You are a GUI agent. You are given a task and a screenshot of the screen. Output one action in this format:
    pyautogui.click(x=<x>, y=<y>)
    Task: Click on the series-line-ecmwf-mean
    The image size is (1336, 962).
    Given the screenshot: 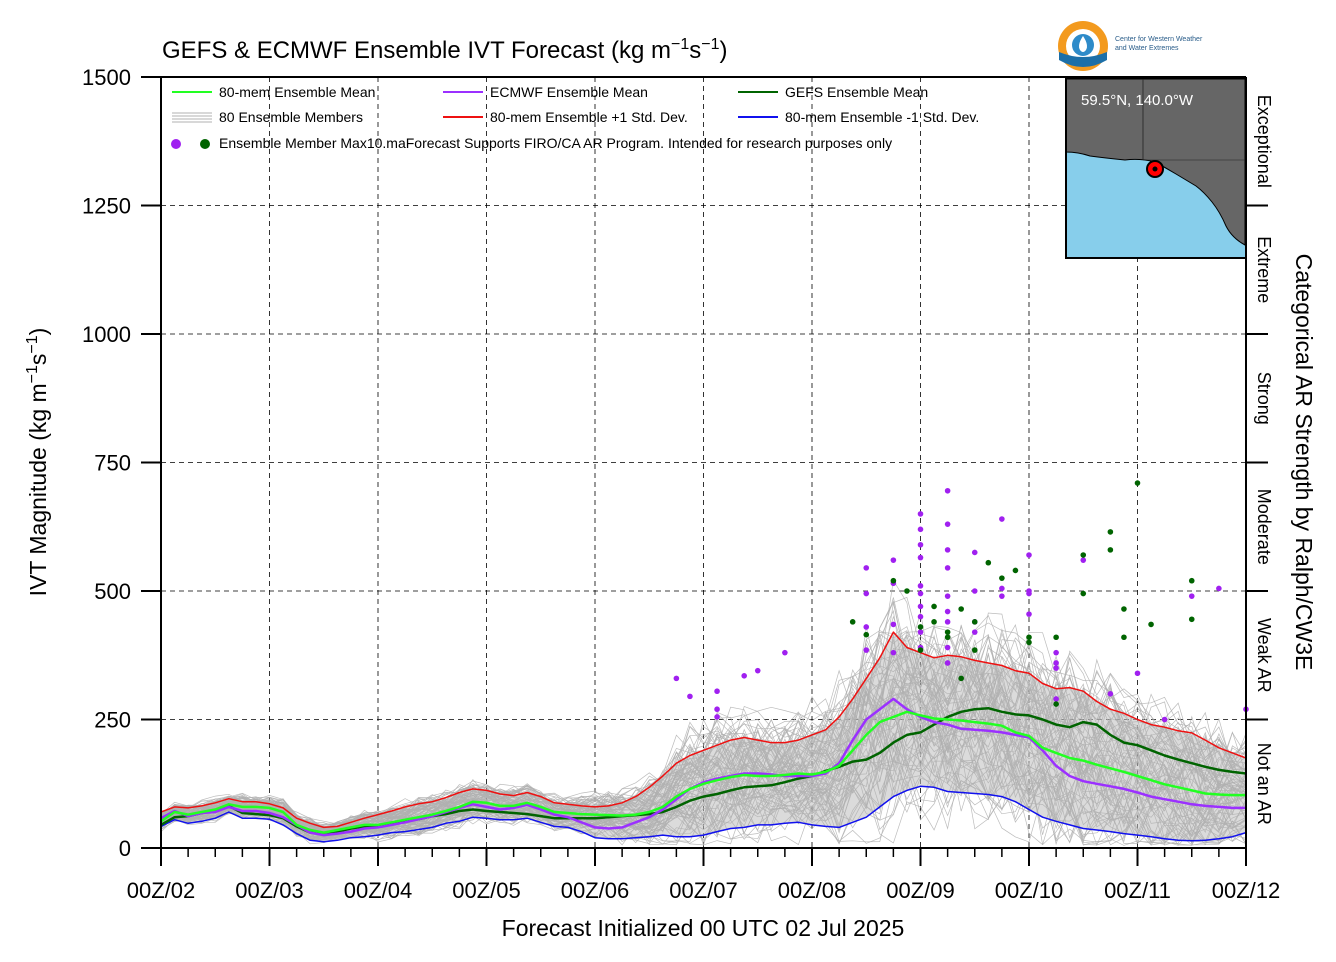 What is the action you would take?
    pyautogui.click(x=703, y=767)
    